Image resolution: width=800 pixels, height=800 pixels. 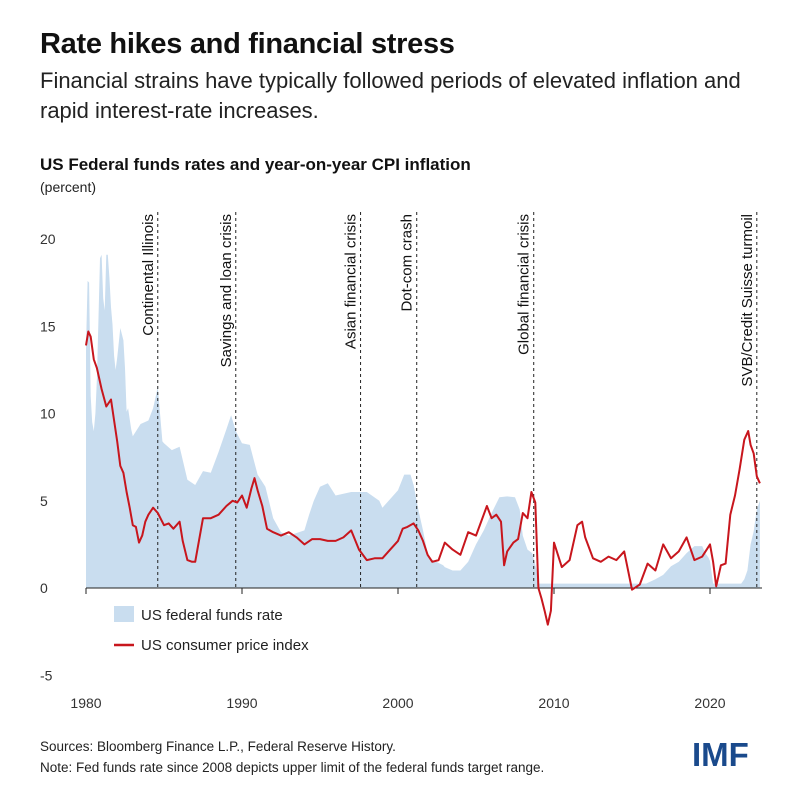 I want to click on legend-label-cpi: US consumer price index, so click(x=225, y=645).